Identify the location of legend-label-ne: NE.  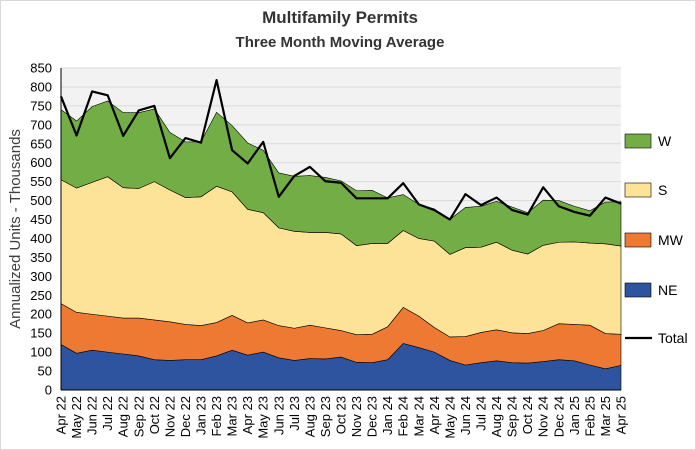
(667, 290).